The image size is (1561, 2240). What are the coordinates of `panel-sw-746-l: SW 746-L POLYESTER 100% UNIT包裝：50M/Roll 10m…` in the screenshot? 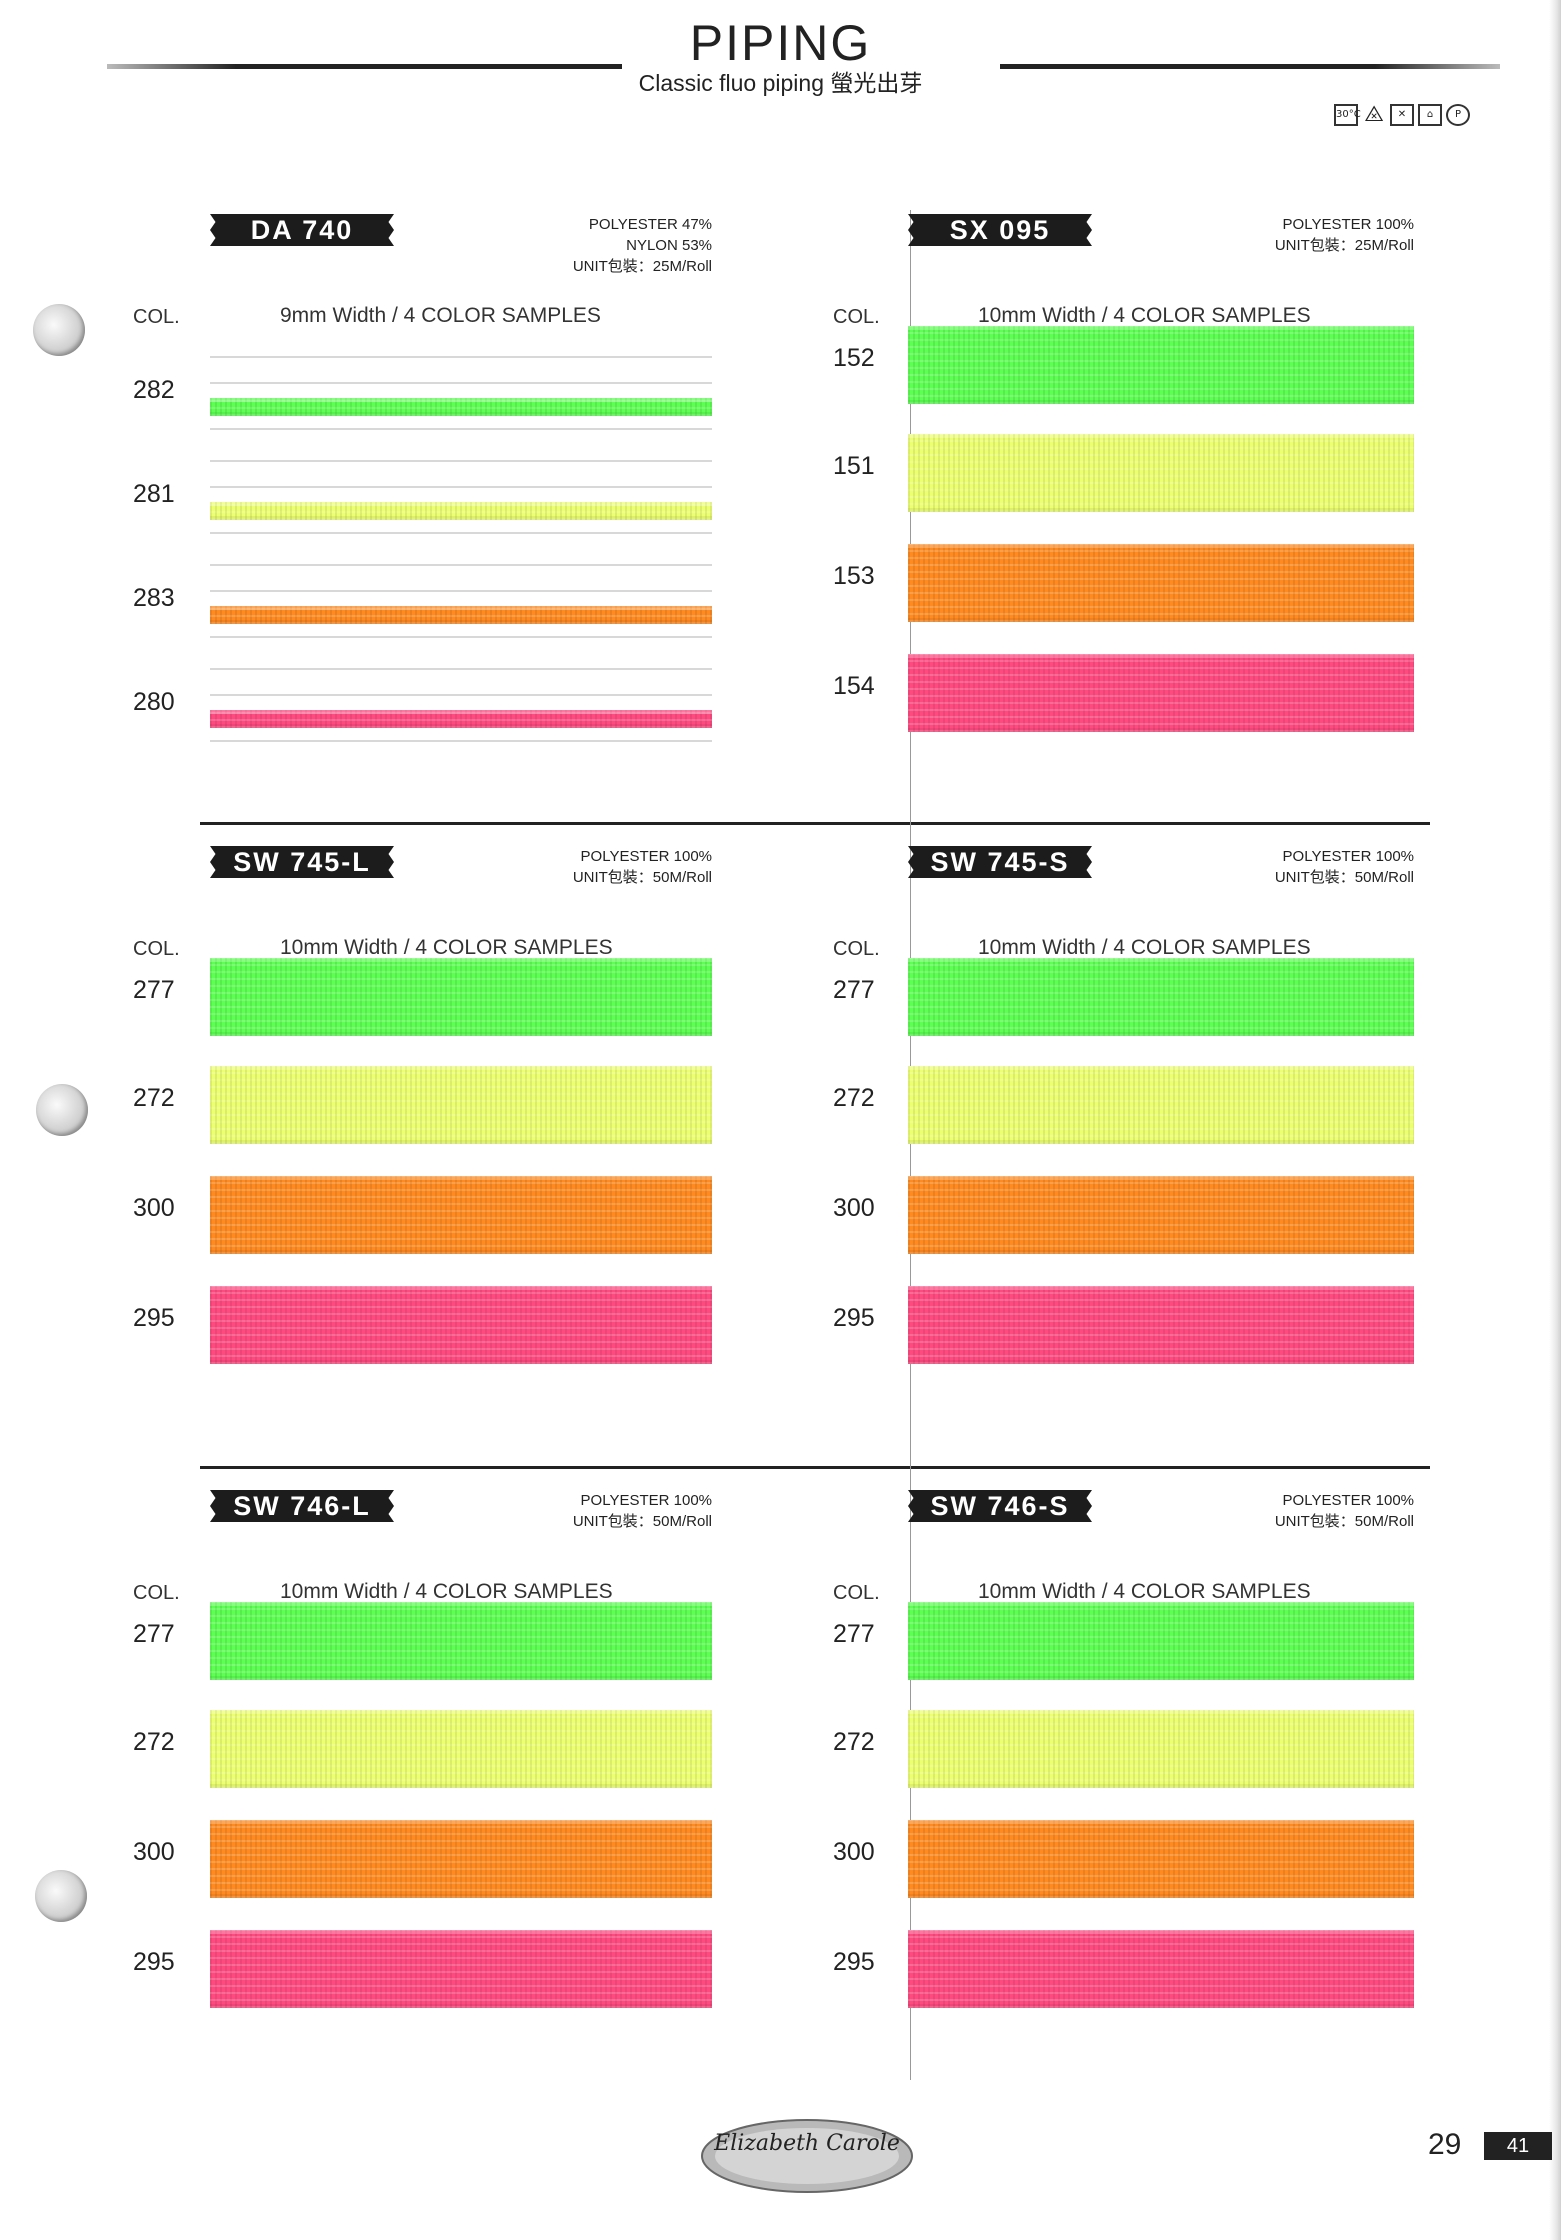 It's located at (461, 1790).